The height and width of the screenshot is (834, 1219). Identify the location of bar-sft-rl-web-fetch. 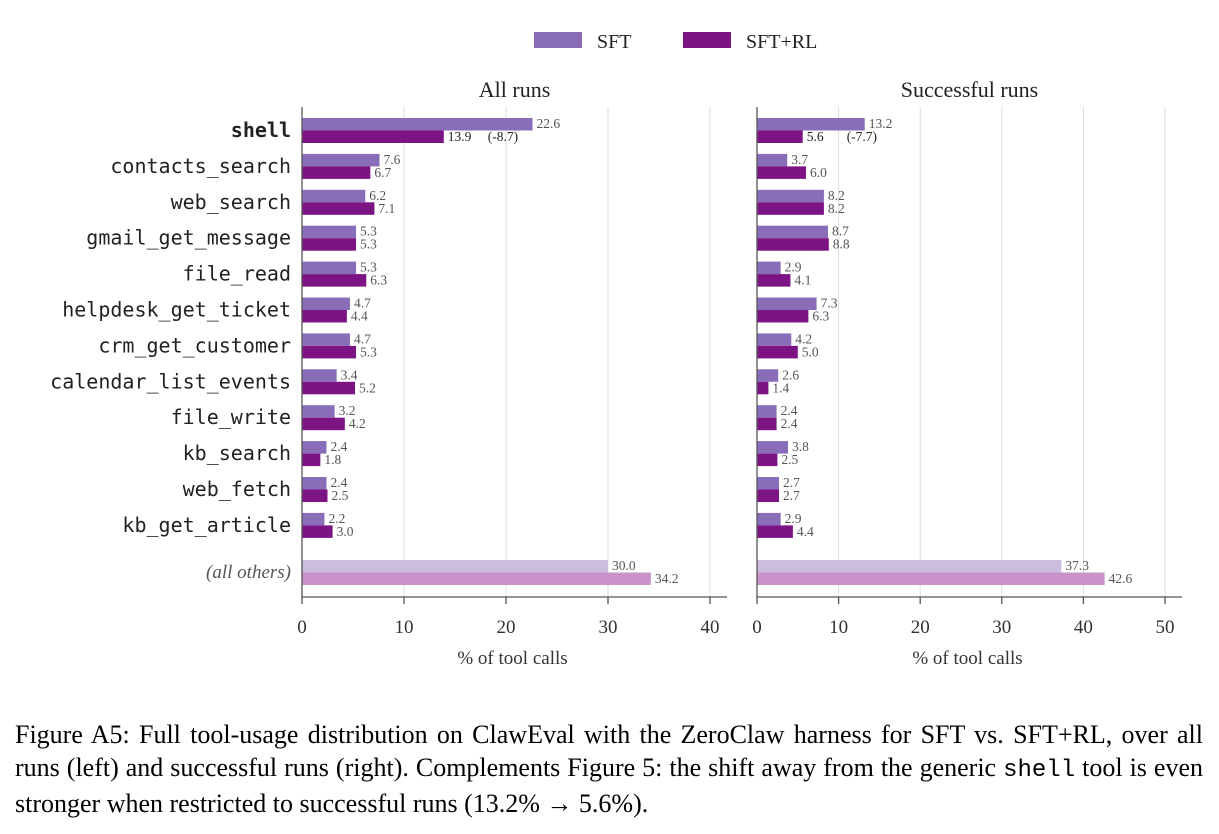
(768, 495).